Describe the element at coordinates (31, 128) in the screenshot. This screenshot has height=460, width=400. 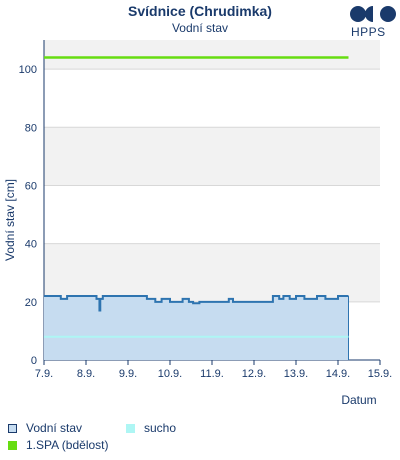
I see `y-tick-label: 80` at that location.